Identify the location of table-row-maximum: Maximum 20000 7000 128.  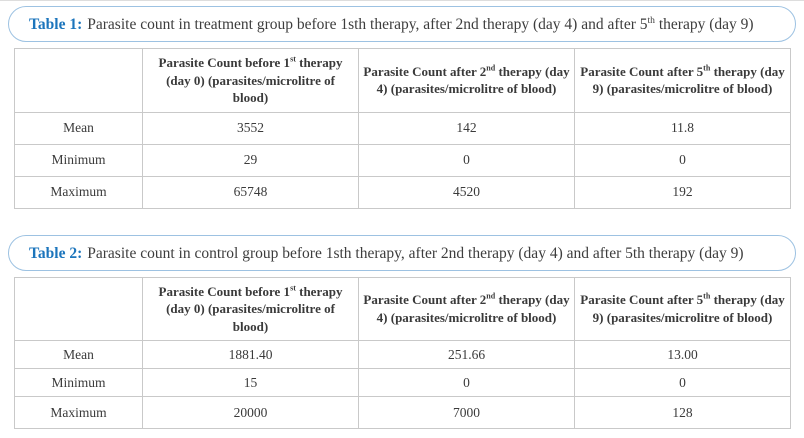
(402, 413).